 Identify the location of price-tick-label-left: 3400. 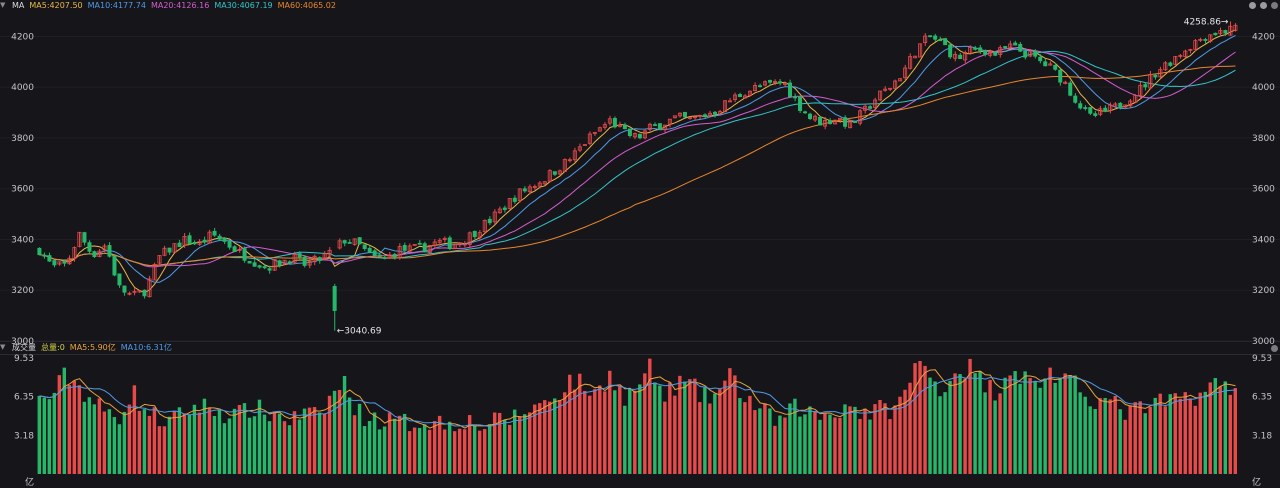
(22, 240).